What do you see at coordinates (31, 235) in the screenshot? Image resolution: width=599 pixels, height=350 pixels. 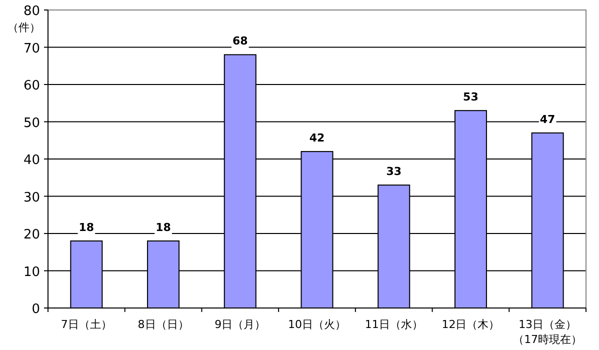 I see `y-tick-label: 20` at bounding box center [31, 235].